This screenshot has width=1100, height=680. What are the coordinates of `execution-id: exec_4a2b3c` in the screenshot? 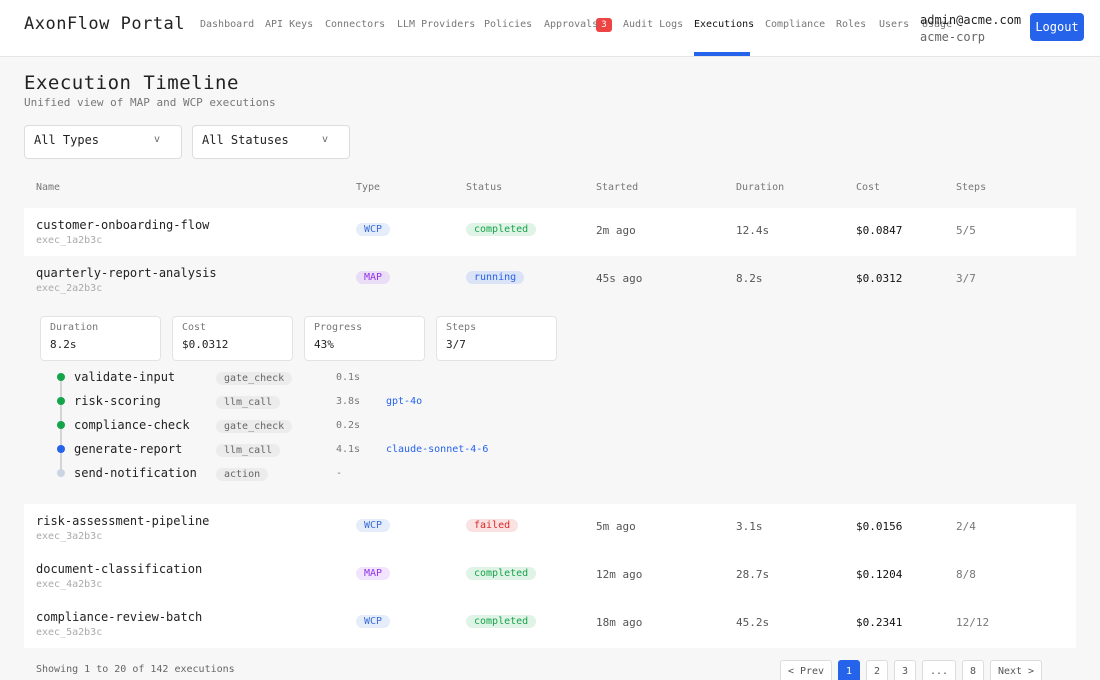 It's located at (69, 584).